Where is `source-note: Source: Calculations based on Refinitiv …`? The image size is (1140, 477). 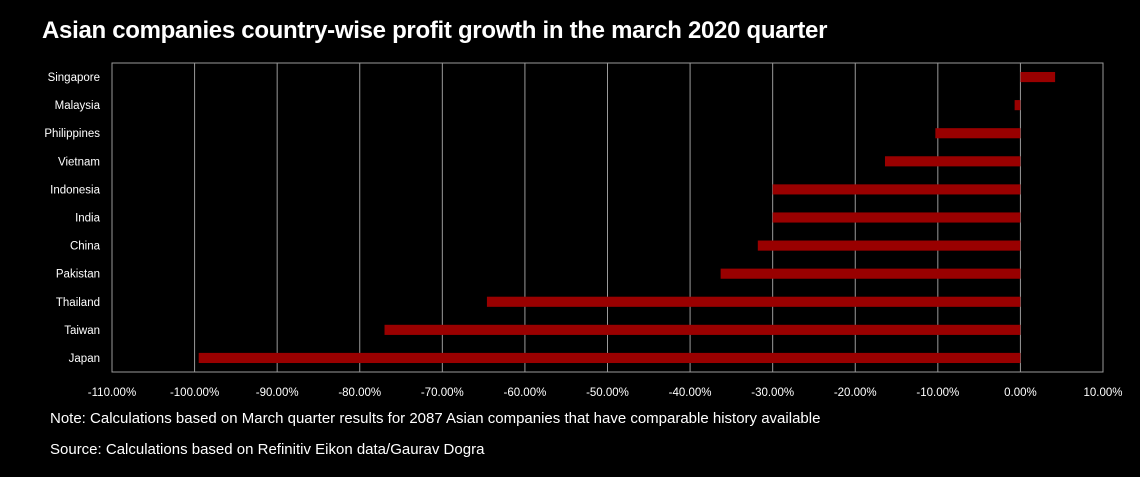 source-note: Source: Calculations based on Refinitiv … is located at coordinates (267, 449).